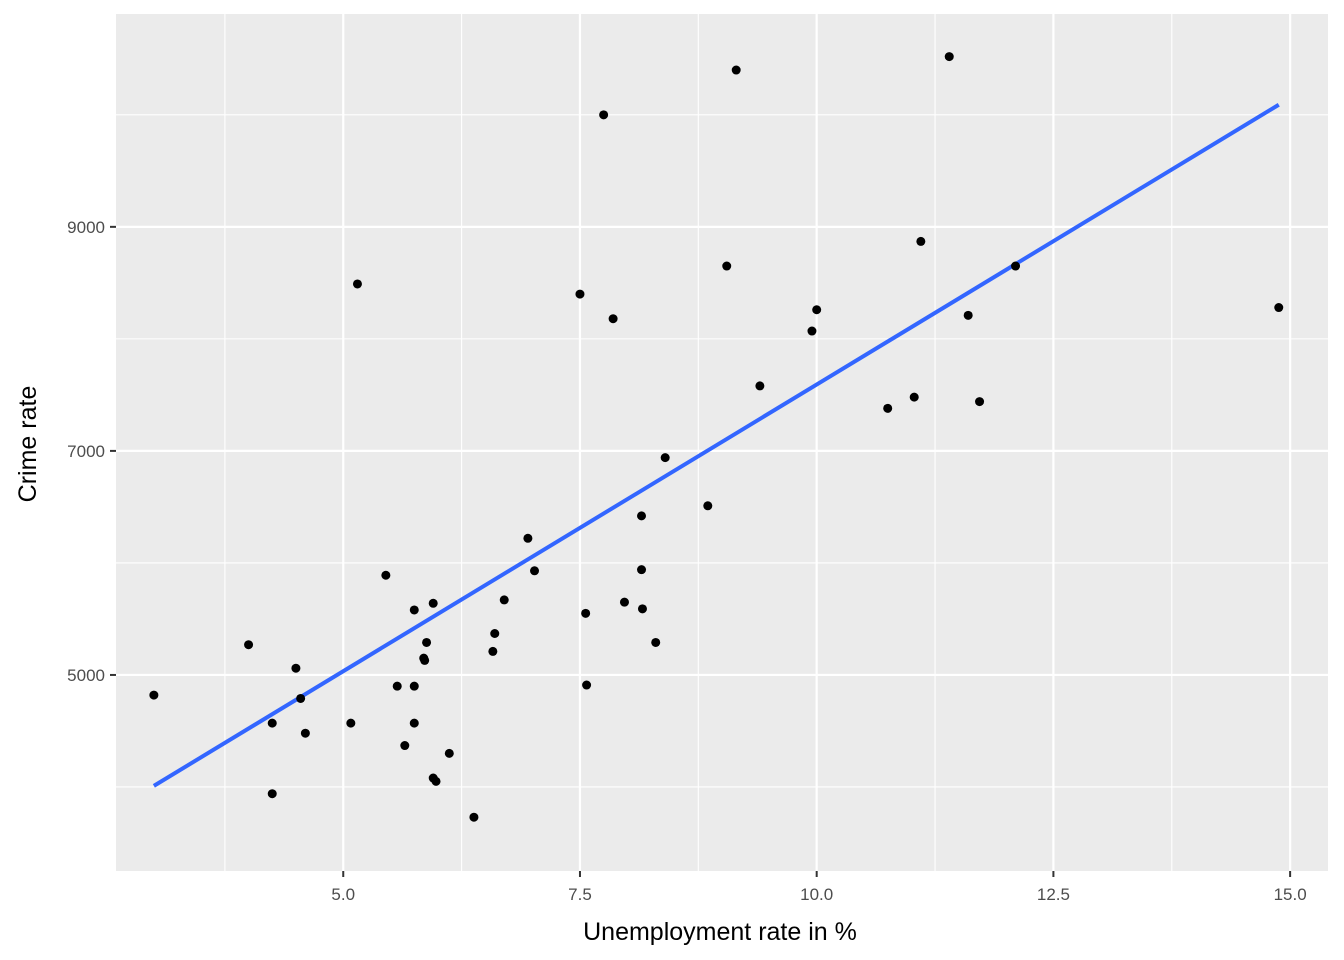 The image size is (1344, 960). I want to click on x-tick-label: 7.5, so click(580, 894).